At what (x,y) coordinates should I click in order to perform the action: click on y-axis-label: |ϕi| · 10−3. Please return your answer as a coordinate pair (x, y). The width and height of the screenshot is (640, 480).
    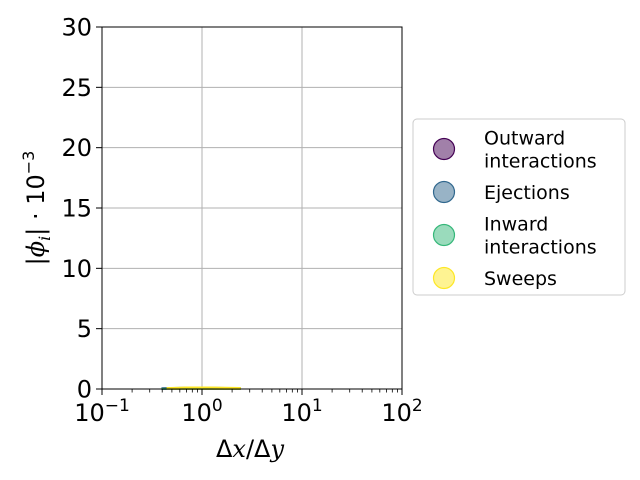
    Looking at the image, I should click on (36, 208).